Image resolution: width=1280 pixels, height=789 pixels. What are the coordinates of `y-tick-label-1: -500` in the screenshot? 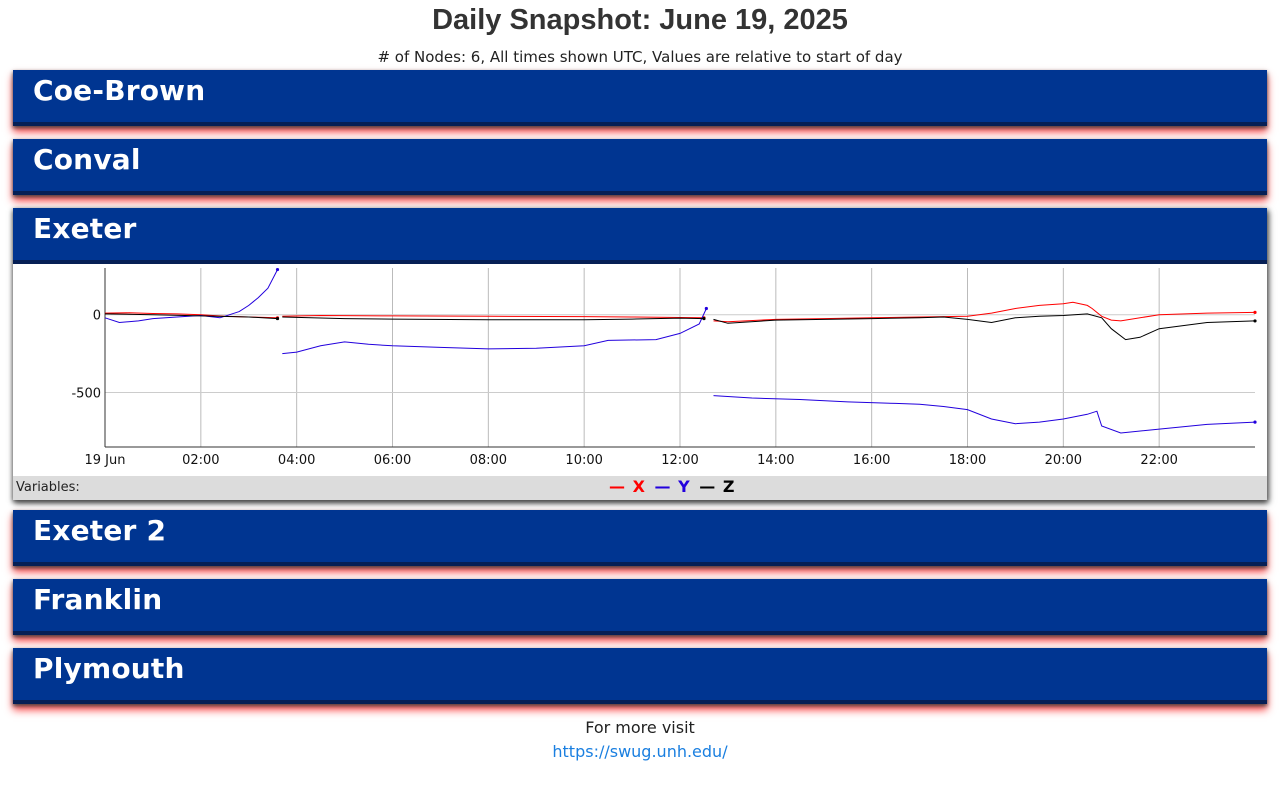 It's located at (86, 394).